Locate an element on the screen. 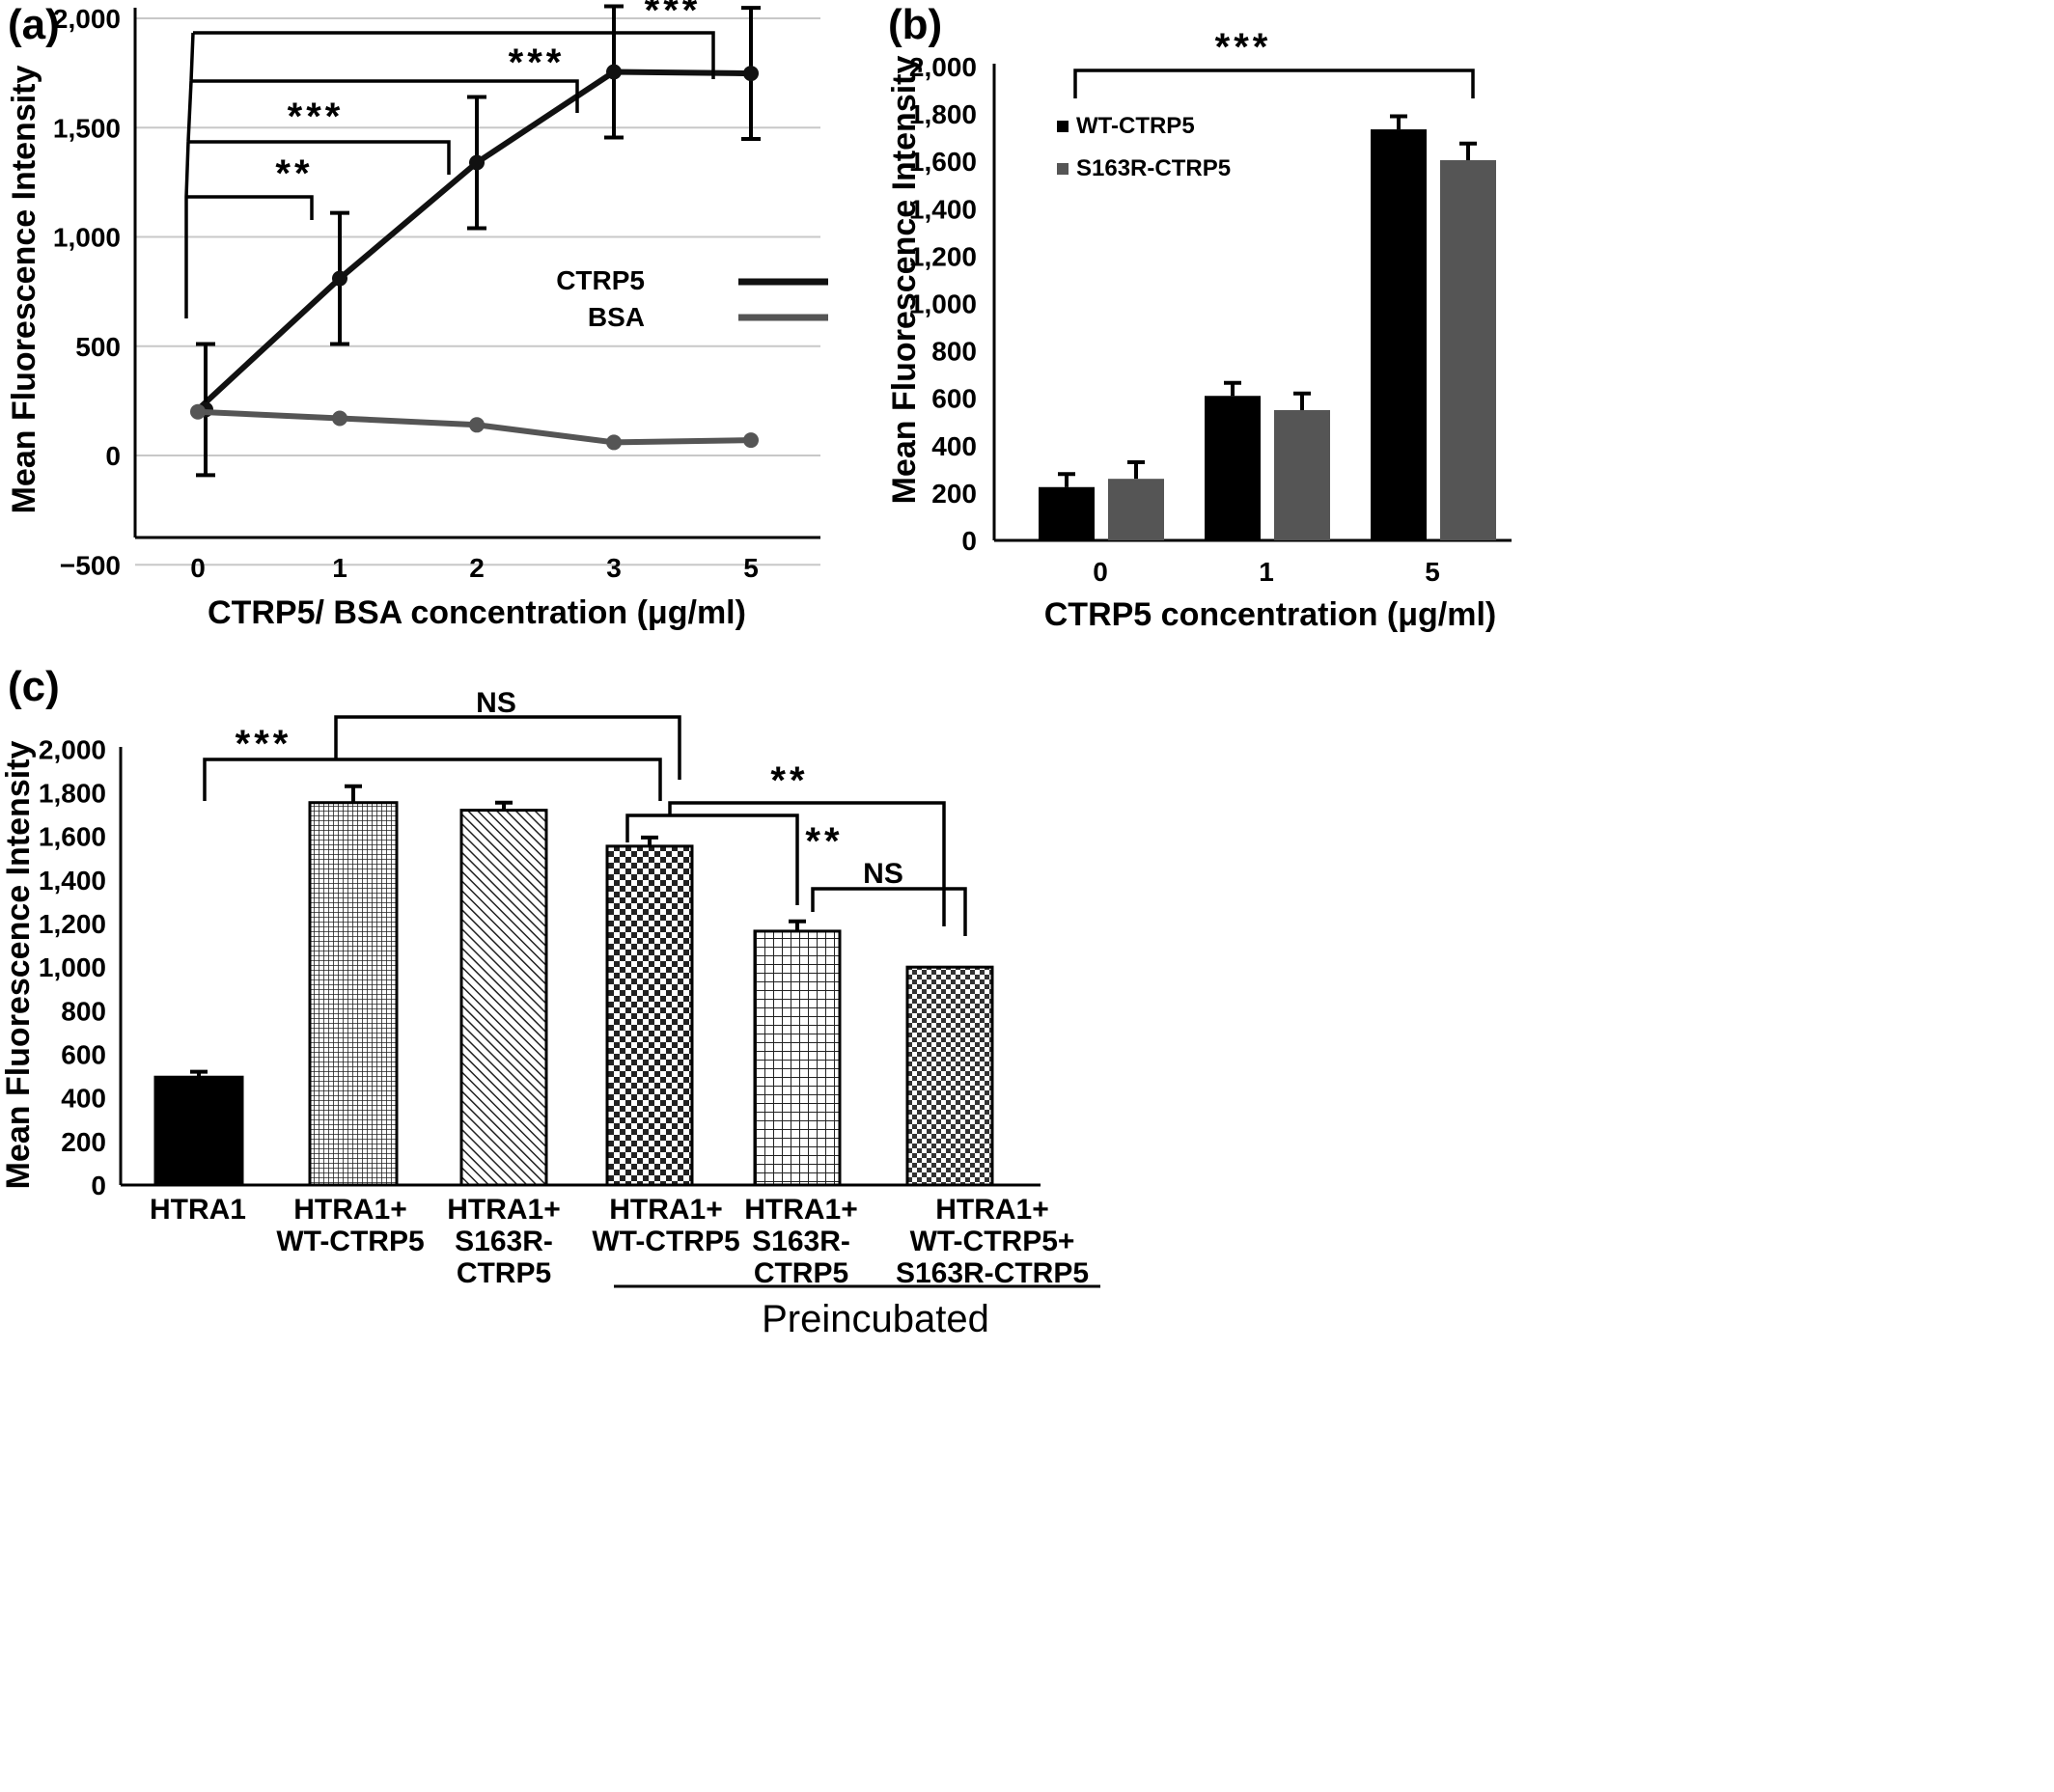 Image resolution: width=2054 pixels, height=1792 pixels. panel-b-ytick-label: 1,800 is located at coordinates (943, 114).